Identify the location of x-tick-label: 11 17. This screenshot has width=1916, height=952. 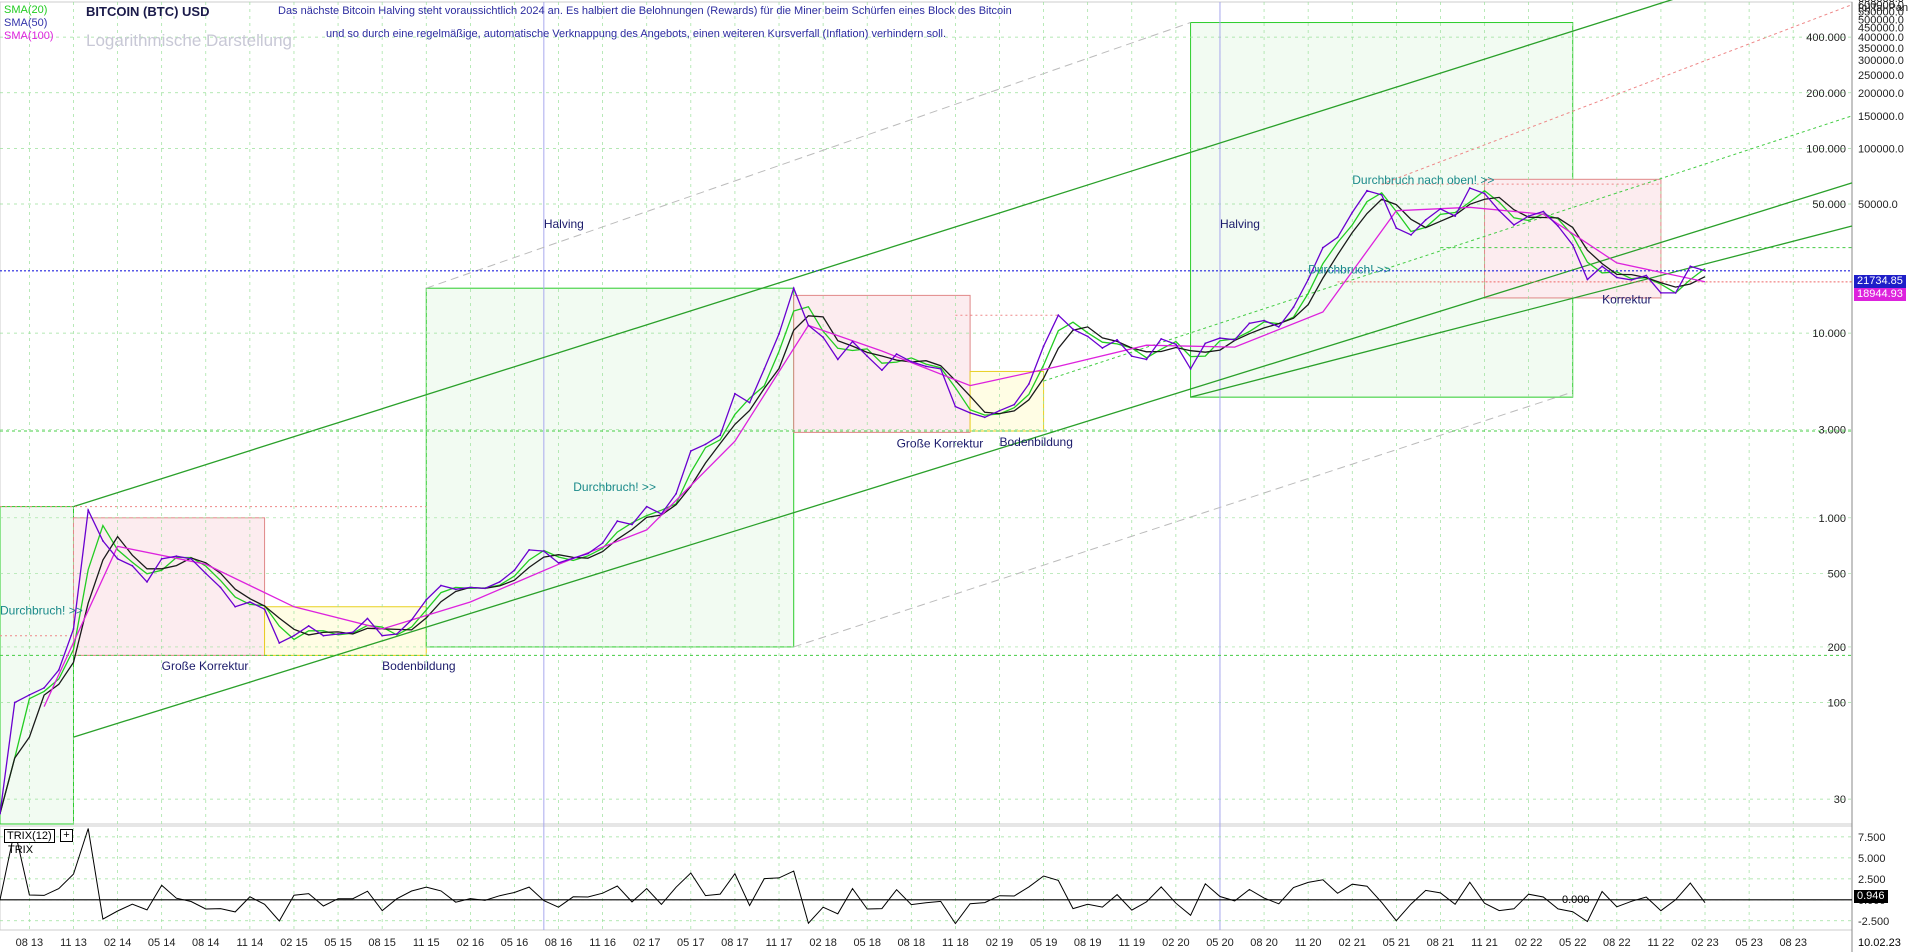
(779, 943).